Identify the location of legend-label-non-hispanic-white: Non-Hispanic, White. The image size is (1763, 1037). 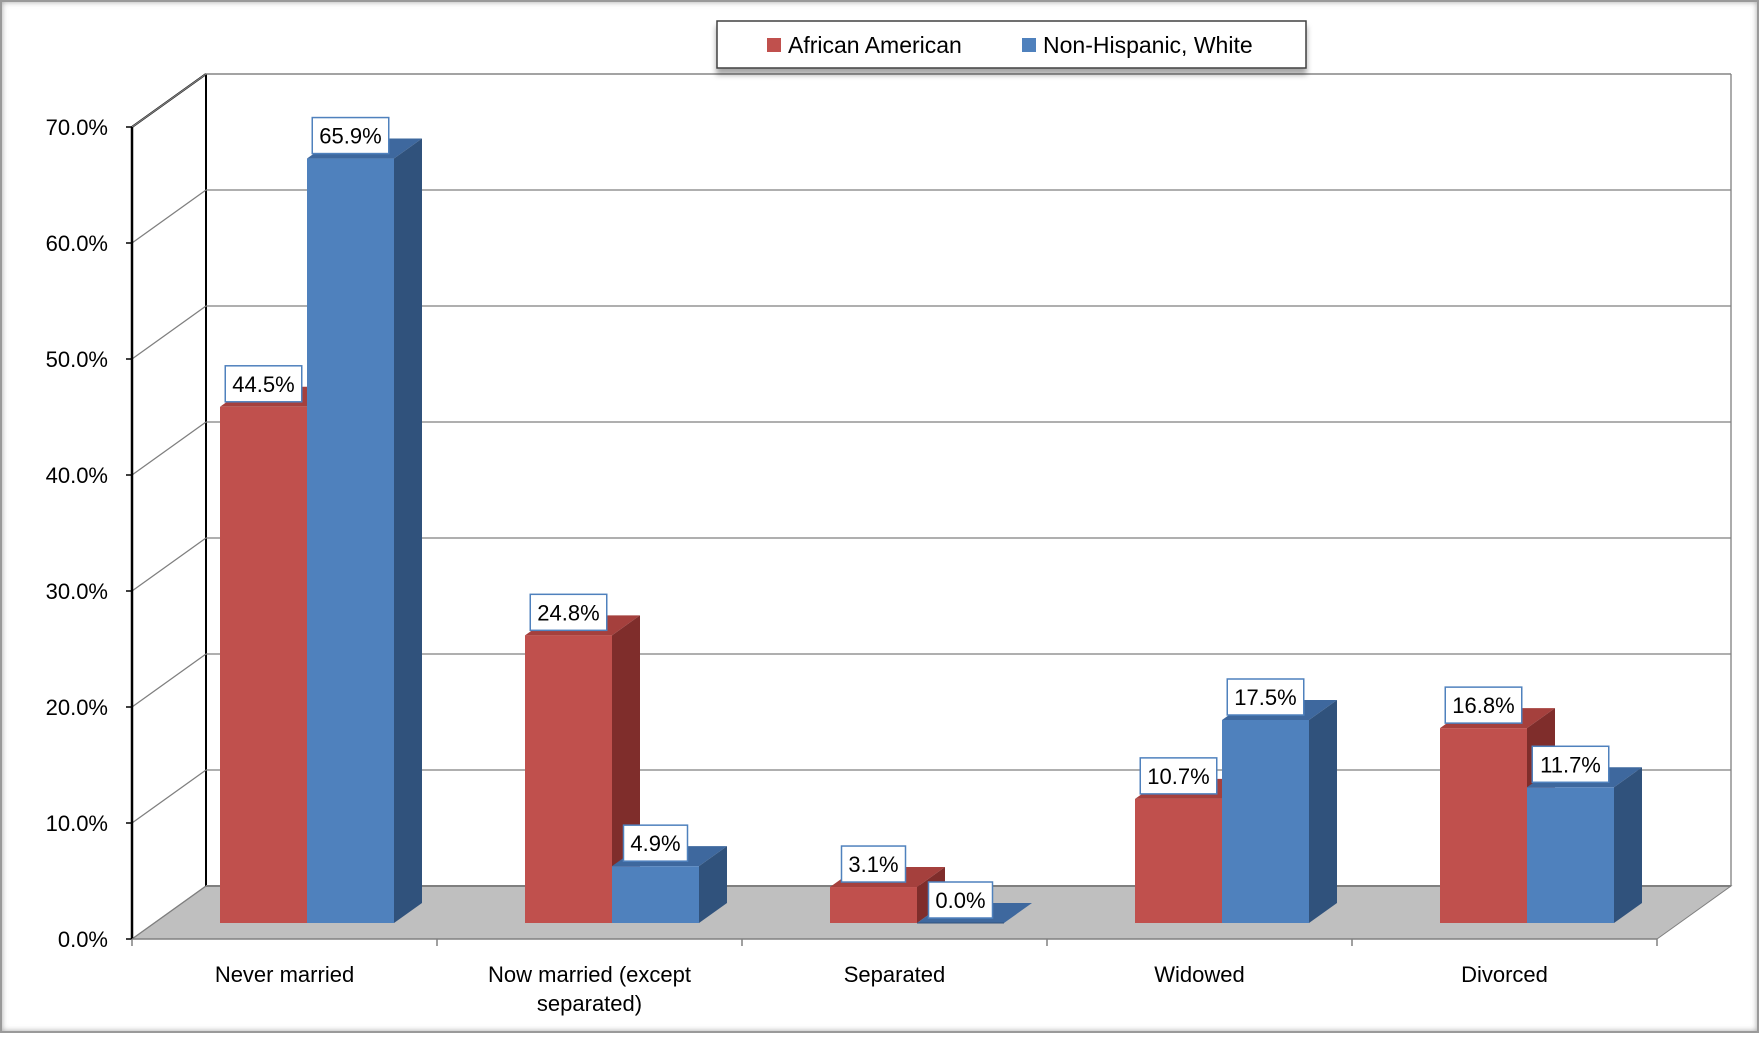
(1148, 45).